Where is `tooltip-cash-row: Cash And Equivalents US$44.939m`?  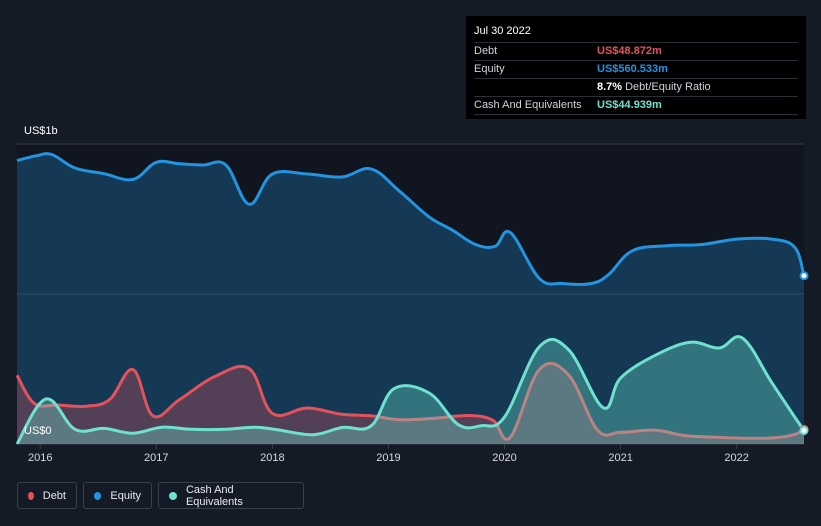
tooltip-cash-row: Cash And Equivalents US$44.939m is located at coordinates (636, 105).